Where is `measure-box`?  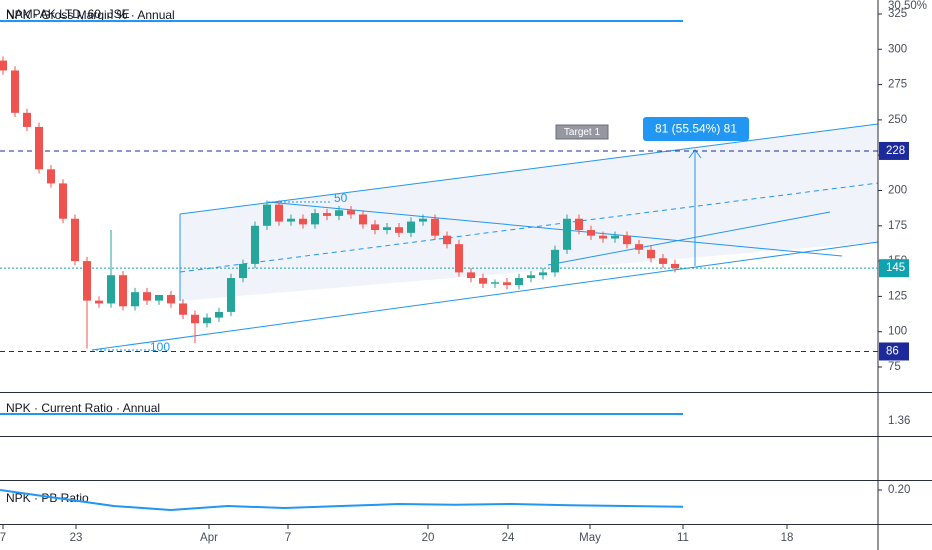 measure-box is located at coordinates (696, 129).